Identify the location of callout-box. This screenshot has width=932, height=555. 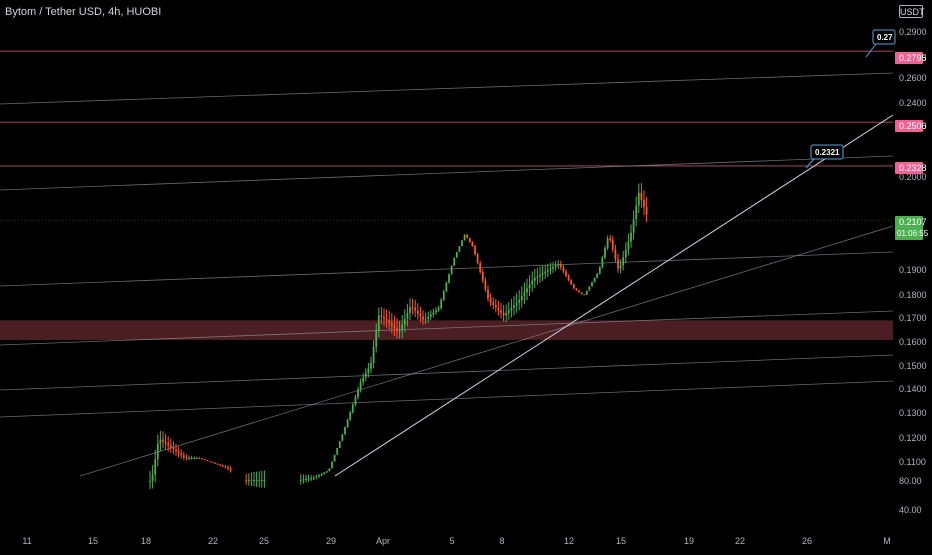
(884, 37).